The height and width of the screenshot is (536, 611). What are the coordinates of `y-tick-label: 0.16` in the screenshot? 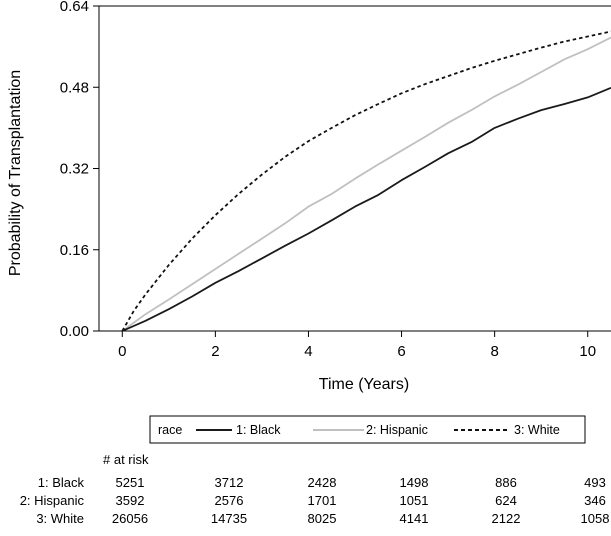 It's located at (74, 250).